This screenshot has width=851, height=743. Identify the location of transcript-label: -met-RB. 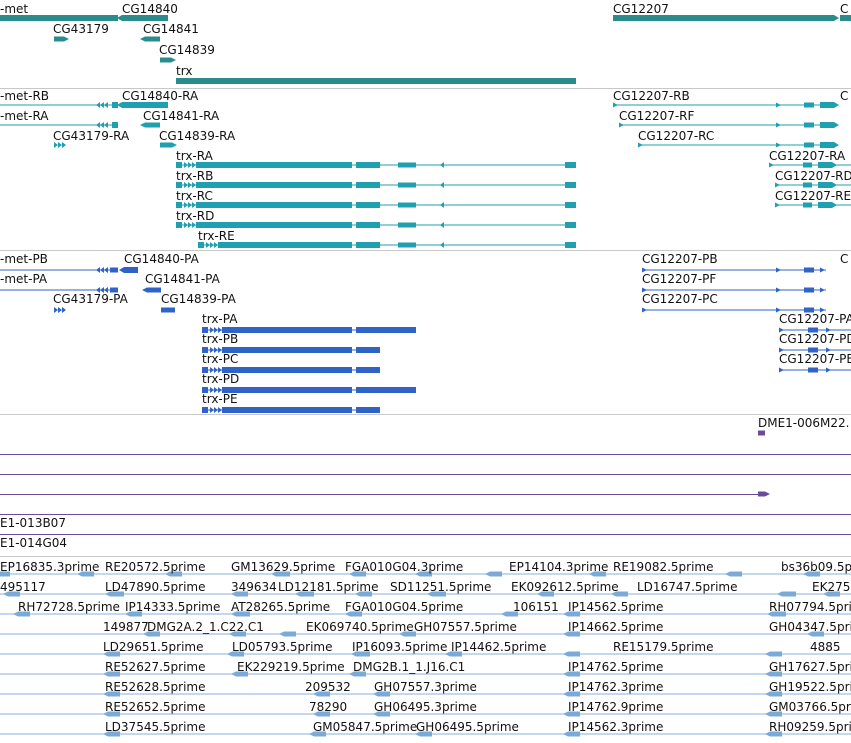
(25, 96).